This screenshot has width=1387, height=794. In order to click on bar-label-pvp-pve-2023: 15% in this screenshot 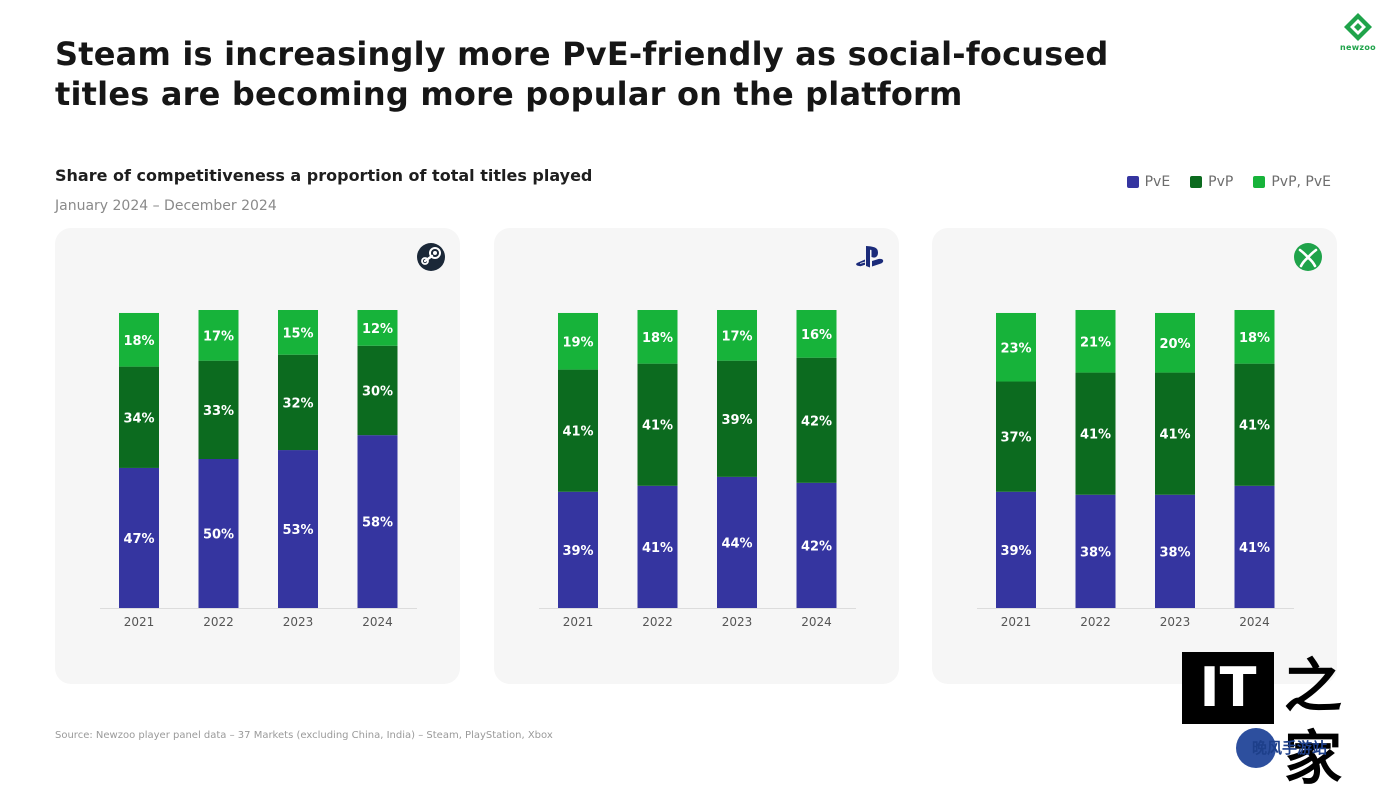, I will do `click(297, 333)`.